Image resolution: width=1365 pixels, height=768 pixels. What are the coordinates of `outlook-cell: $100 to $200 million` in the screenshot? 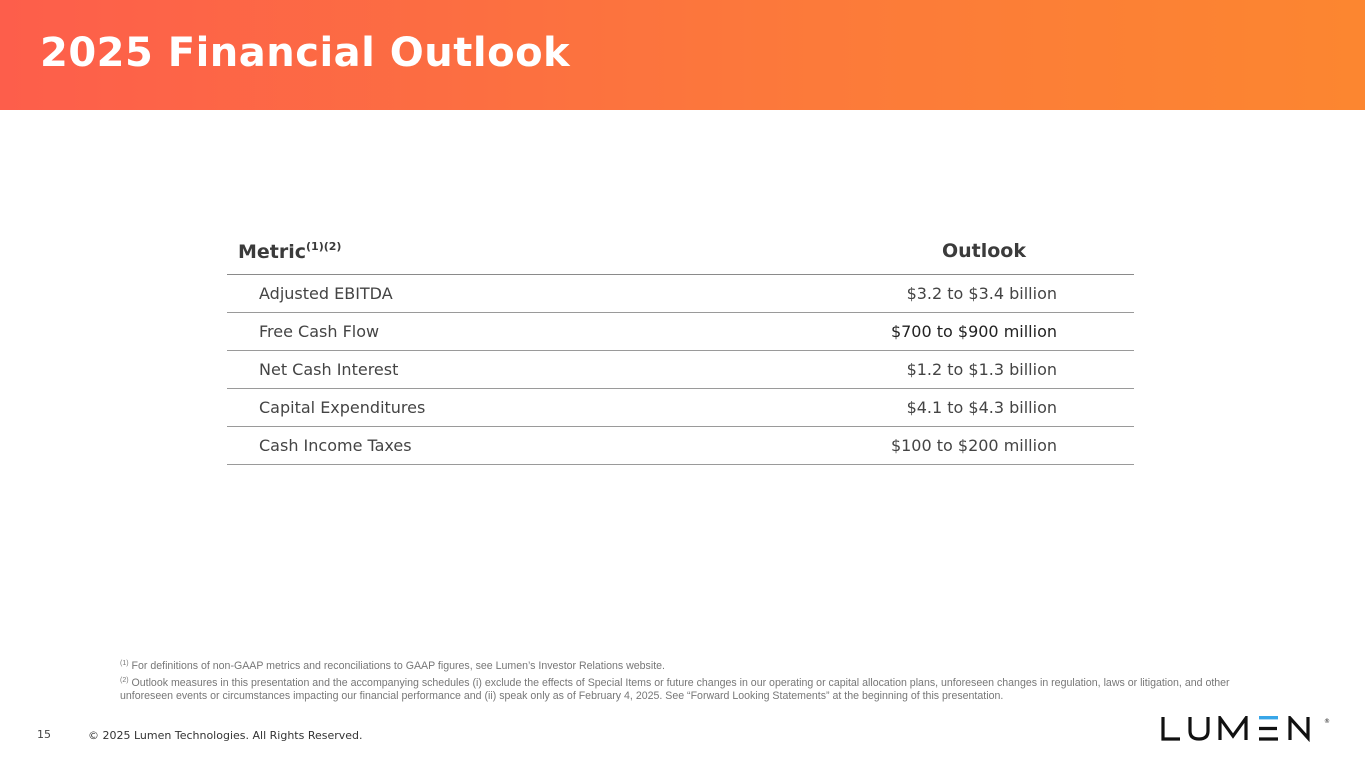 It's located at (973, 445).